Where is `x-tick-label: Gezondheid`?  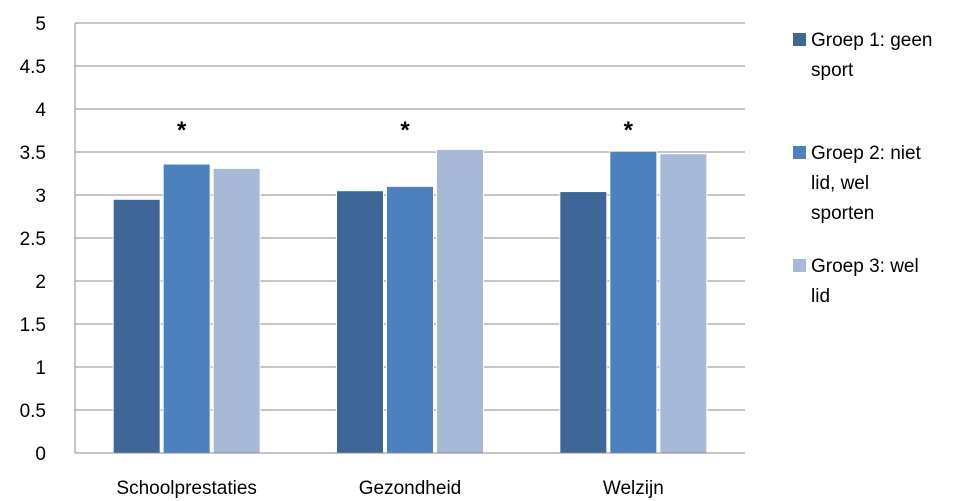
x-tick-label: Gezondheid is located at coordinates (410, 488).